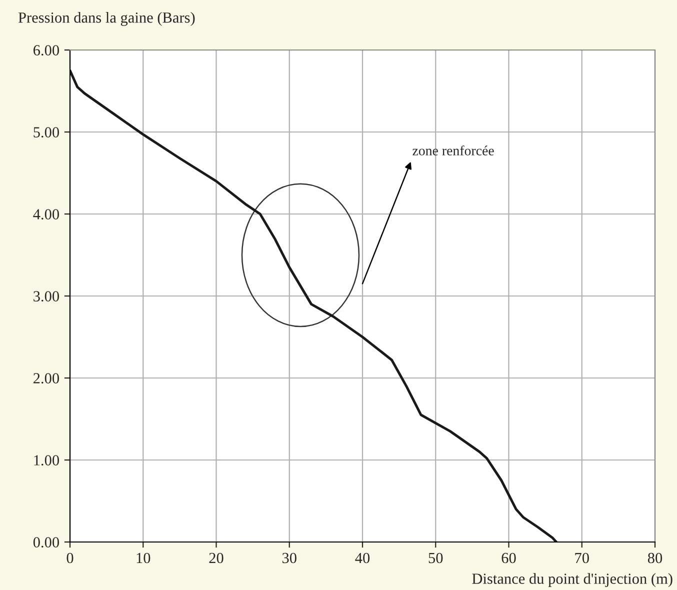 The height and width of the screenshot is (590, 677). What do you see at coordinates (106, 19) in the screenshot?
I see `y-axis-title: Pression dans la gaine (Bars)` at bounding box center [106, 19].